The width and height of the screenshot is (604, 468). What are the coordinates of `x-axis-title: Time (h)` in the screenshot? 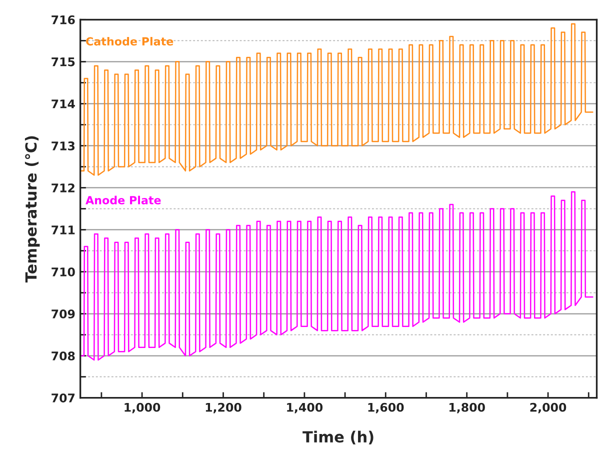 It's located at (338, 437).